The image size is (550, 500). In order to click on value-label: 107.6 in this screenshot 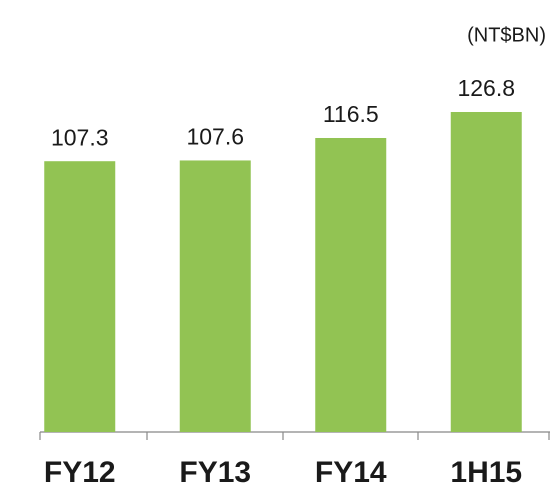, I will do `click(215, 137)`.